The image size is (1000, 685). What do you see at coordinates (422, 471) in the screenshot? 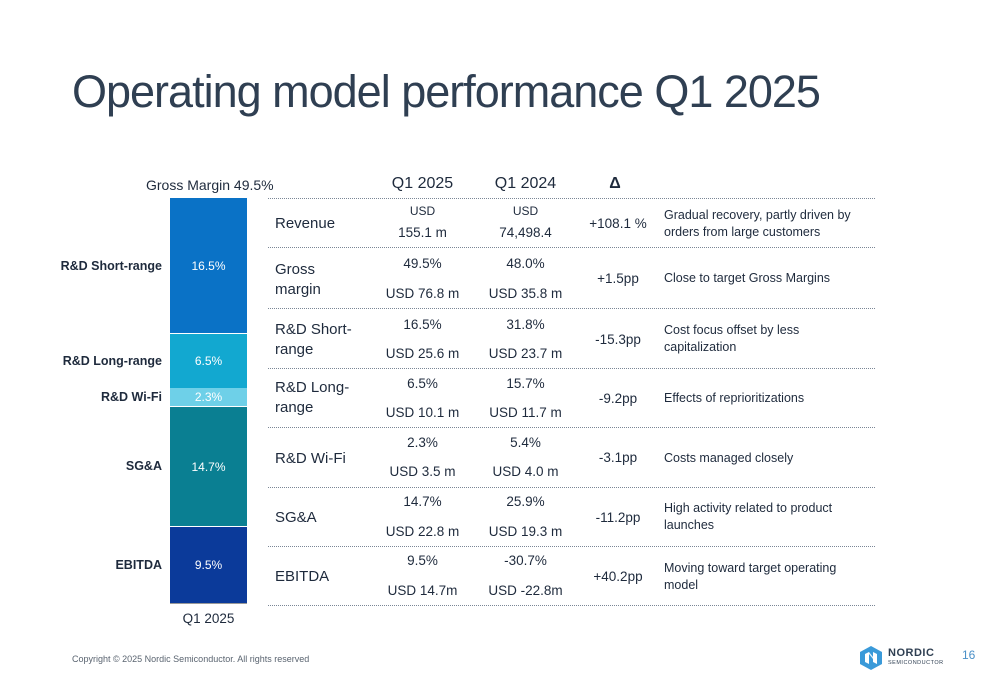
I see `q1-2025-bottom: USD 3.5 m` at bounding box center [422, 471].